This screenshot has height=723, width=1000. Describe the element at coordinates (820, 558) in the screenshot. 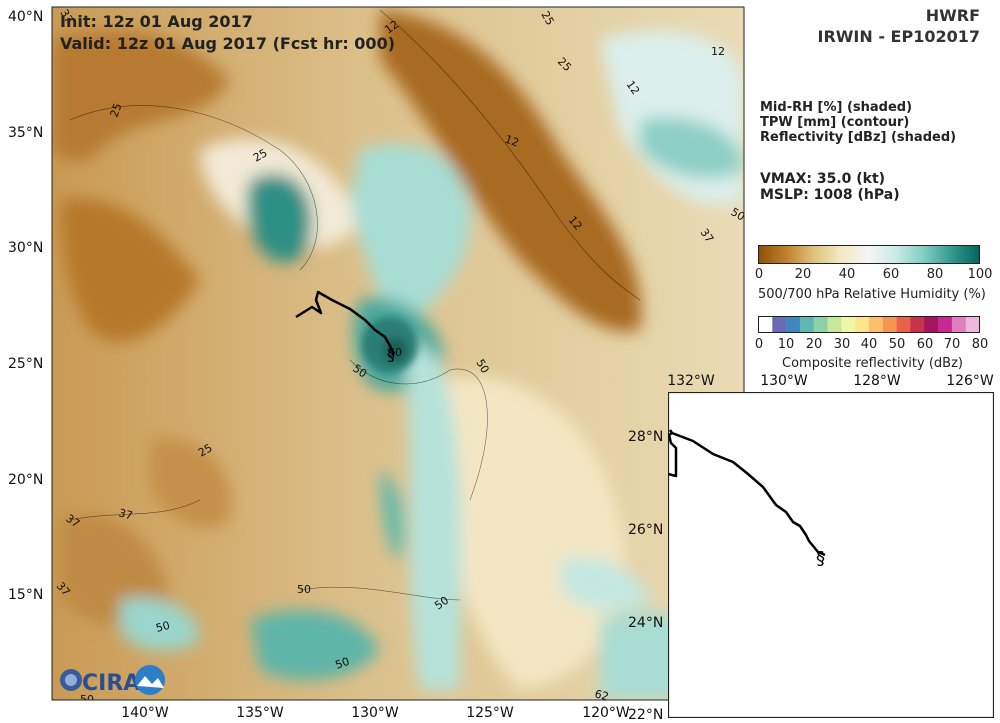

I see `inset-storm-symbol-icon: §` at that location.